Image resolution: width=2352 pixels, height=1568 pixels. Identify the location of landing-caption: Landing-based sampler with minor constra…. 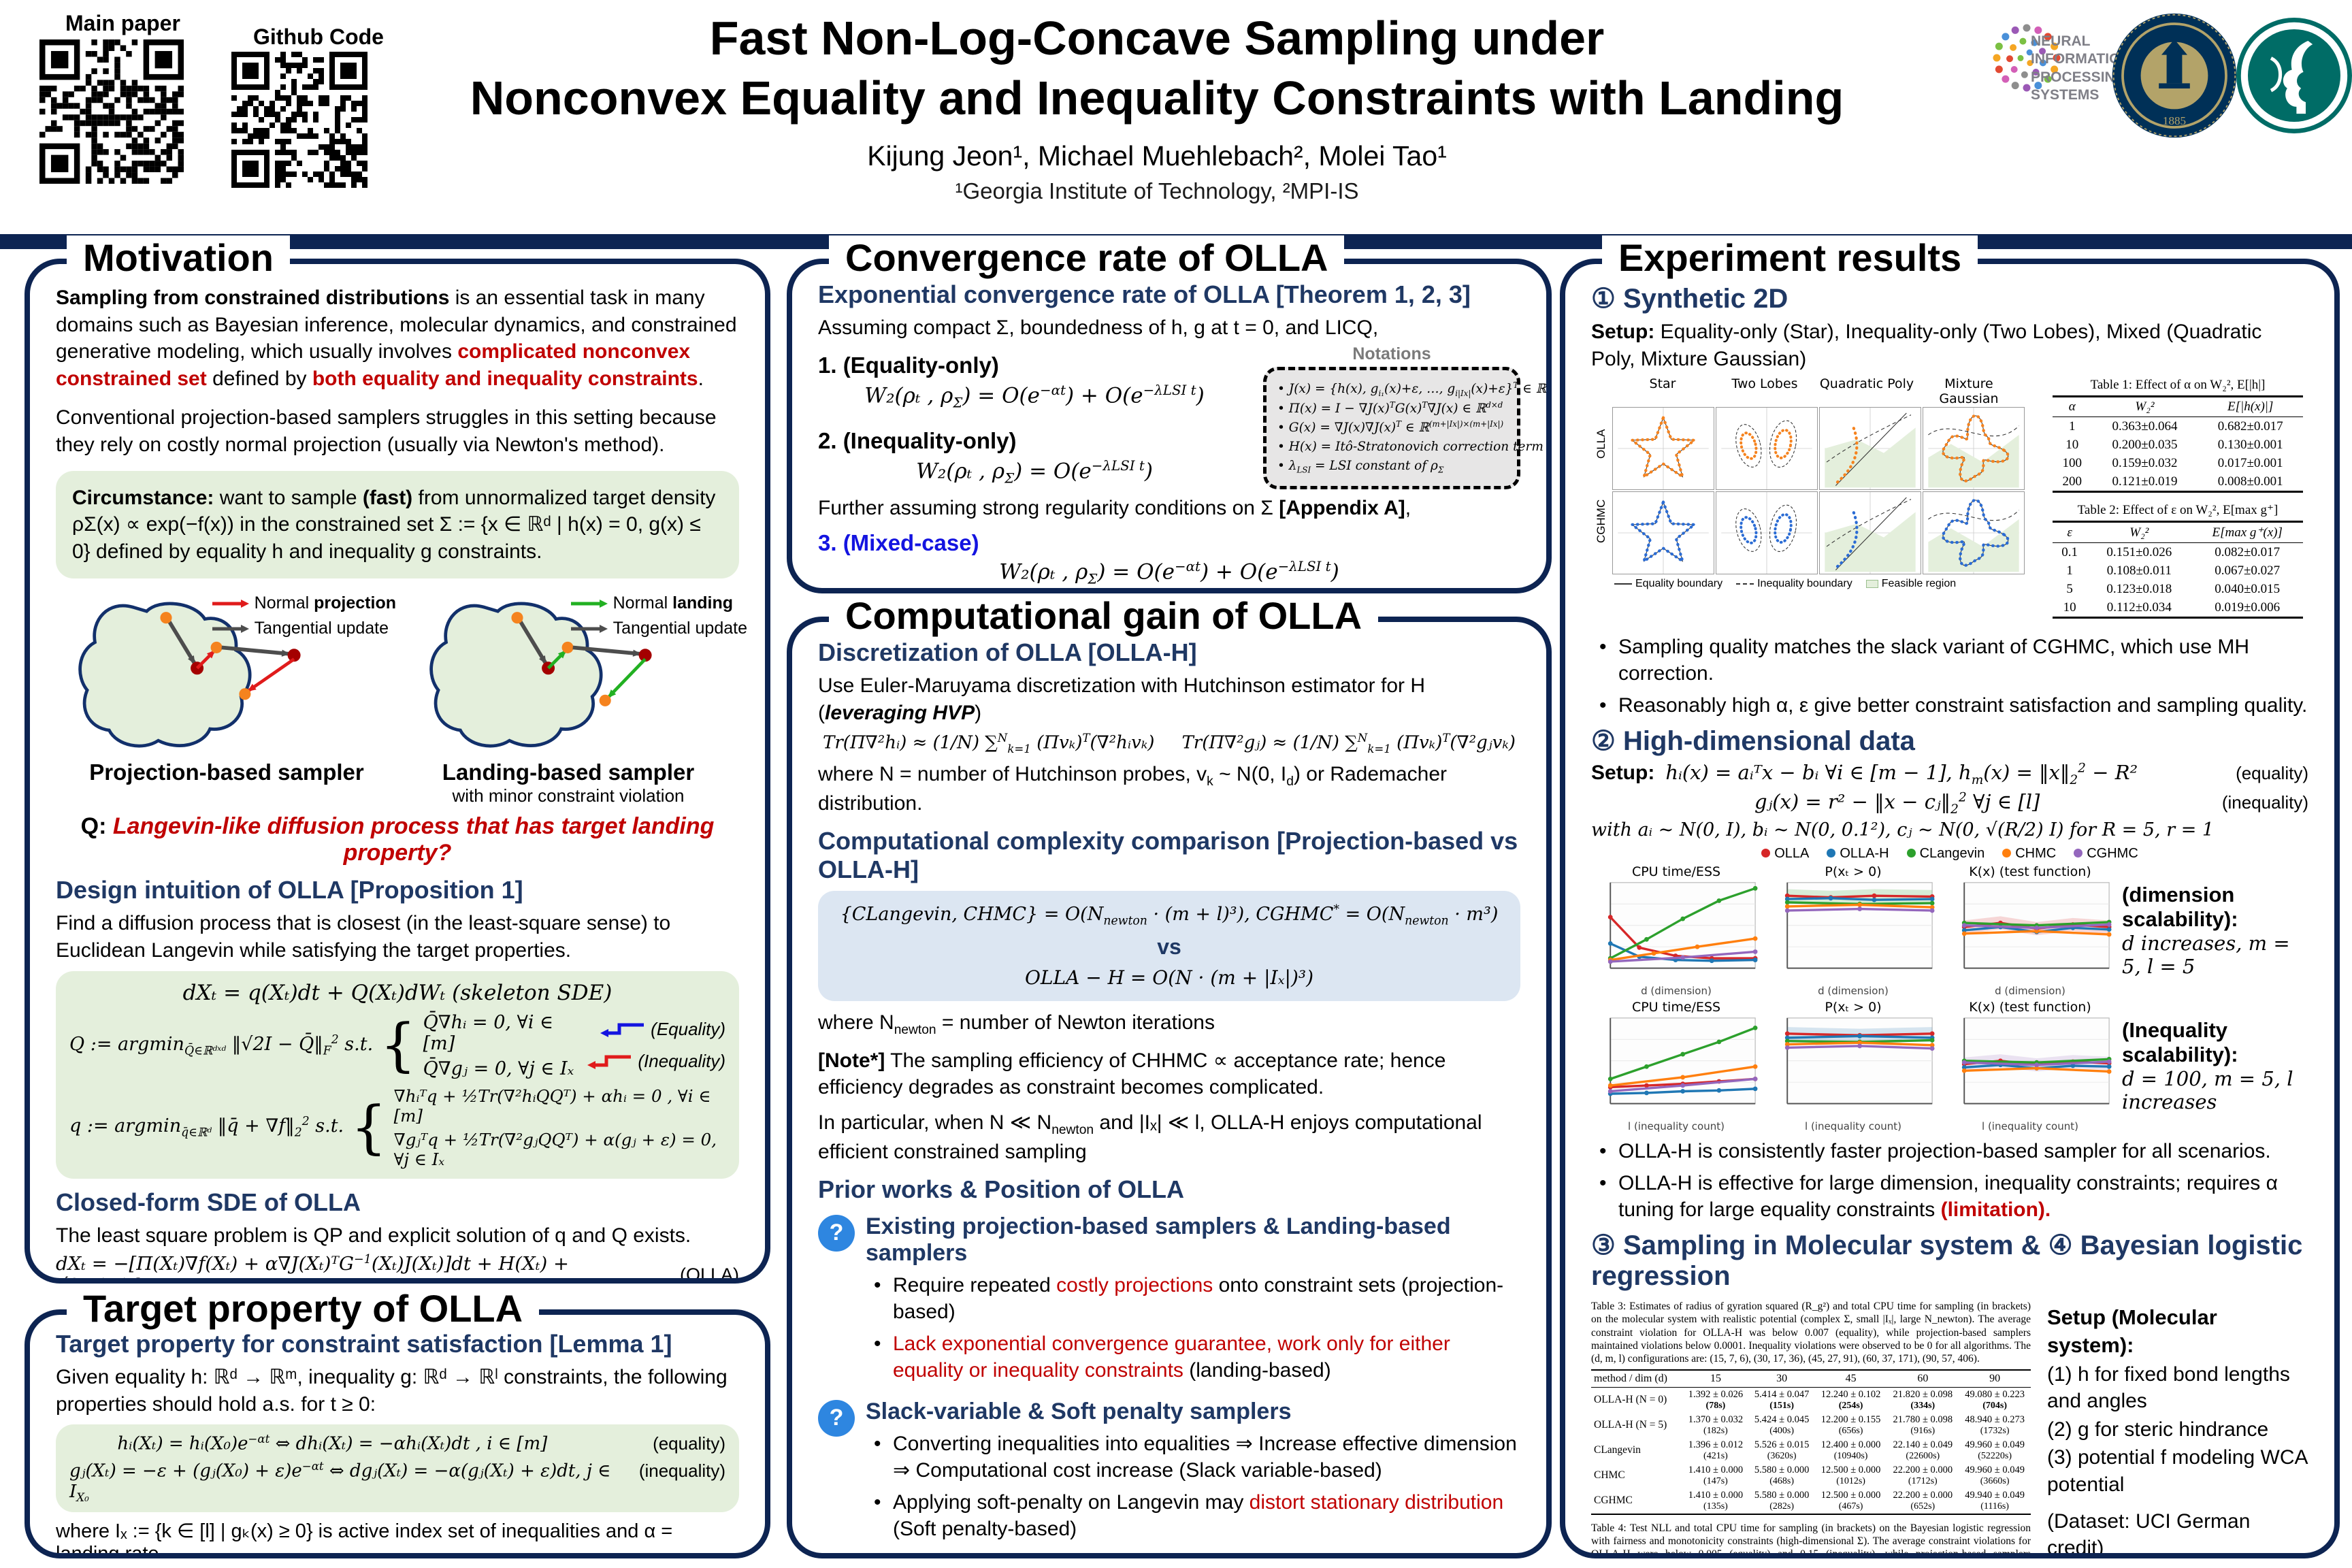
(568, 783).